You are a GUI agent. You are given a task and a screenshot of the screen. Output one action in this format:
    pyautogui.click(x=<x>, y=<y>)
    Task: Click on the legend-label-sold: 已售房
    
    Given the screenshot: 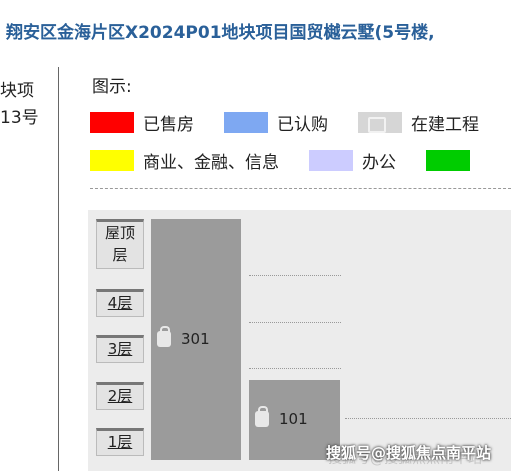 What is the action you would take?
    pyautogui.click(x=168, y=124)
    